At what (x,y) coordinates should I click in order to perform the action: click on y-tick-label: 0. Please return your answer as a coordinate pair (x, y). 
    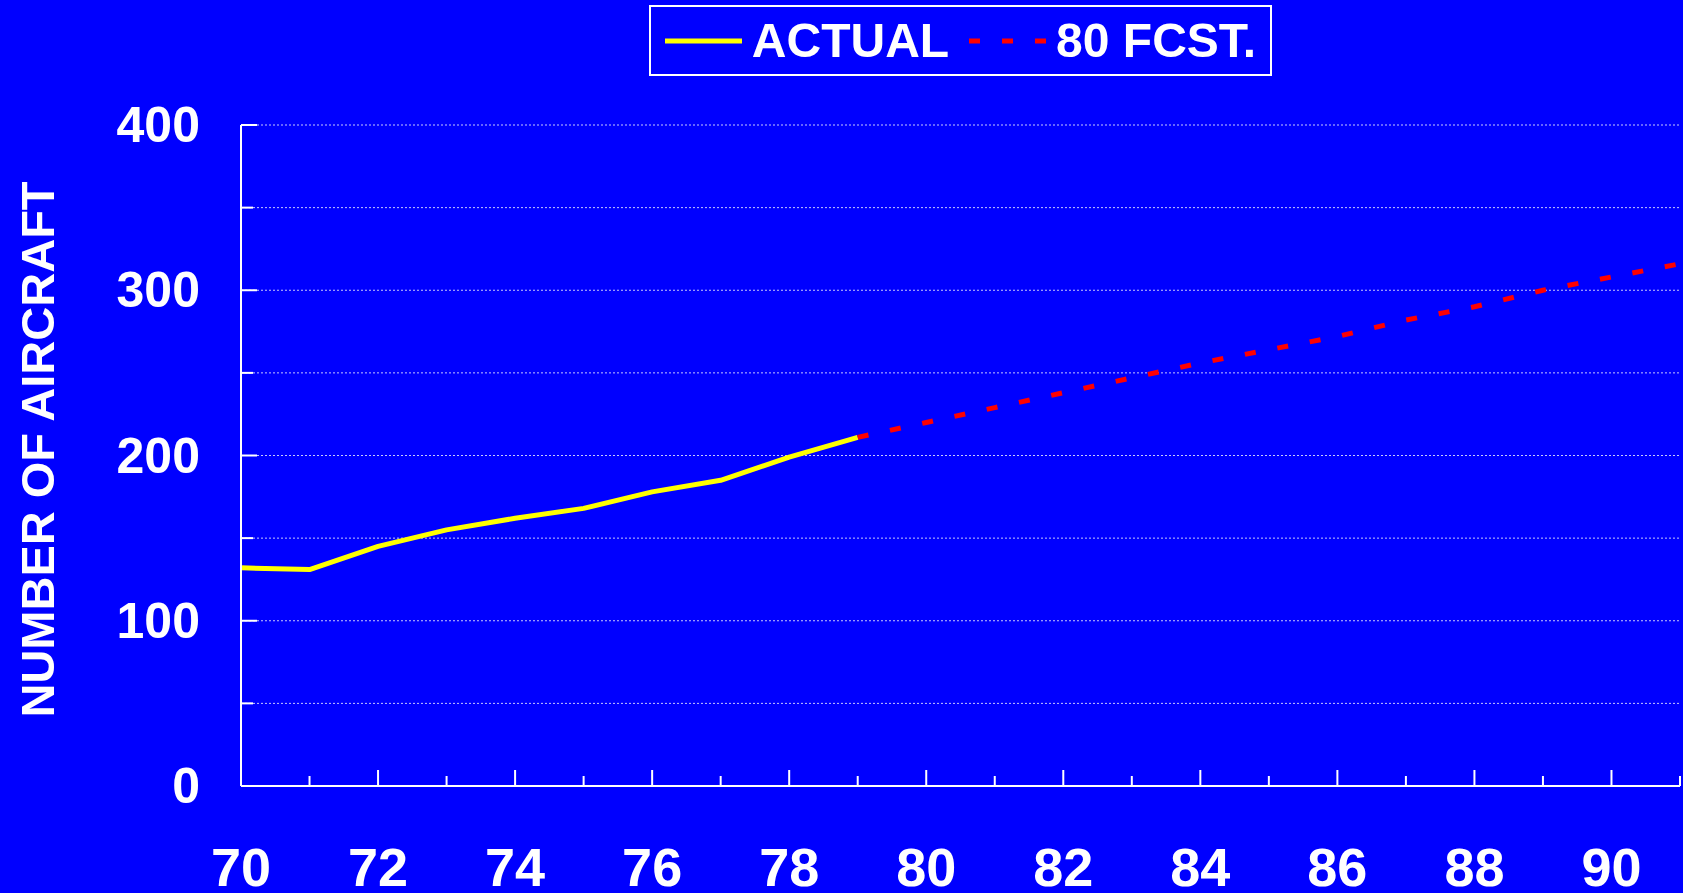
    Looking at the image, I should click on (186, 786).